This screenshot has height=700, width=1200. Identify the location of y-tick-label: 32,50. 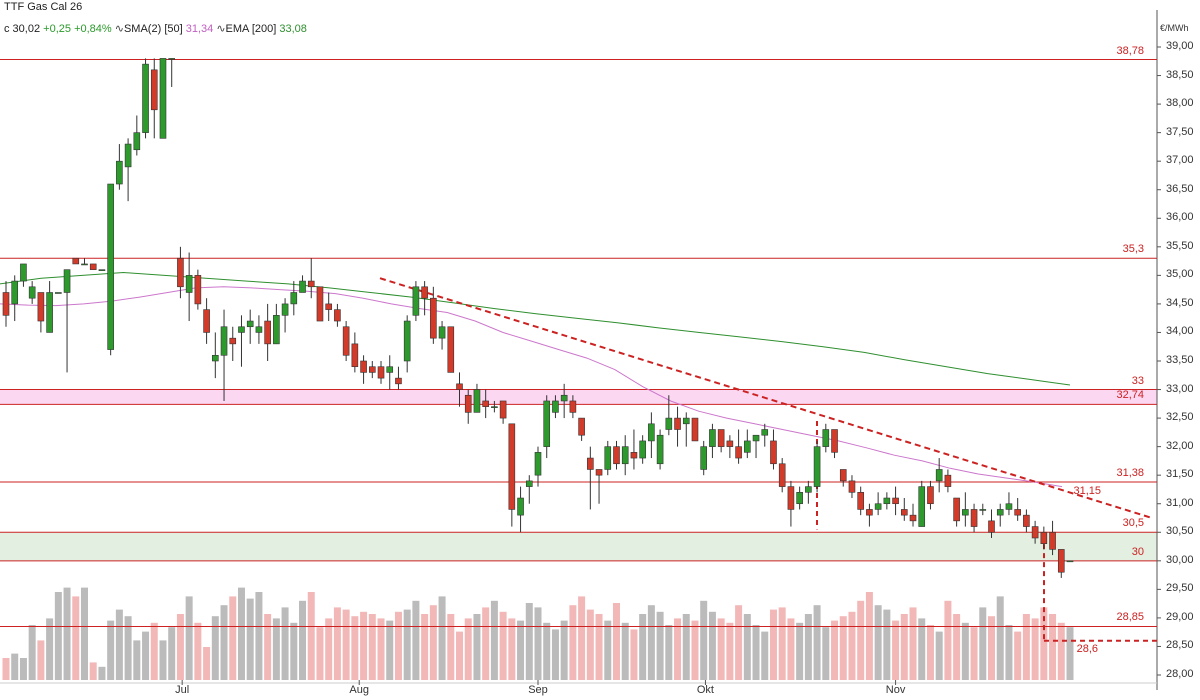
(1180, 417).